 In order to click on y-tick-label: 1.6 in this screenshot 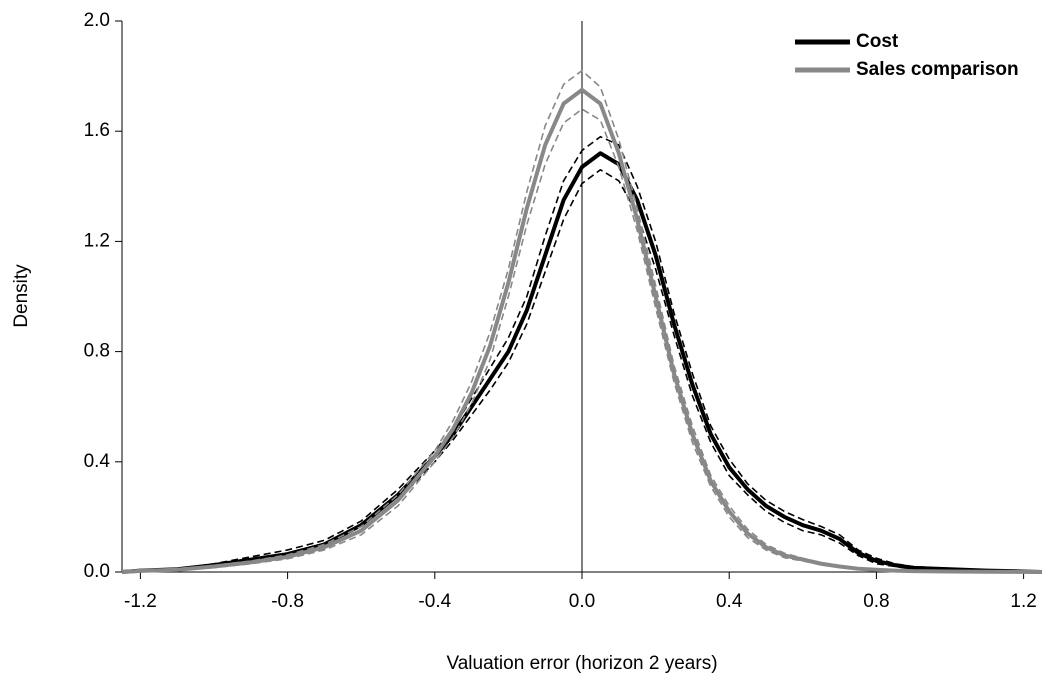, I will do `click(97, 130)`.